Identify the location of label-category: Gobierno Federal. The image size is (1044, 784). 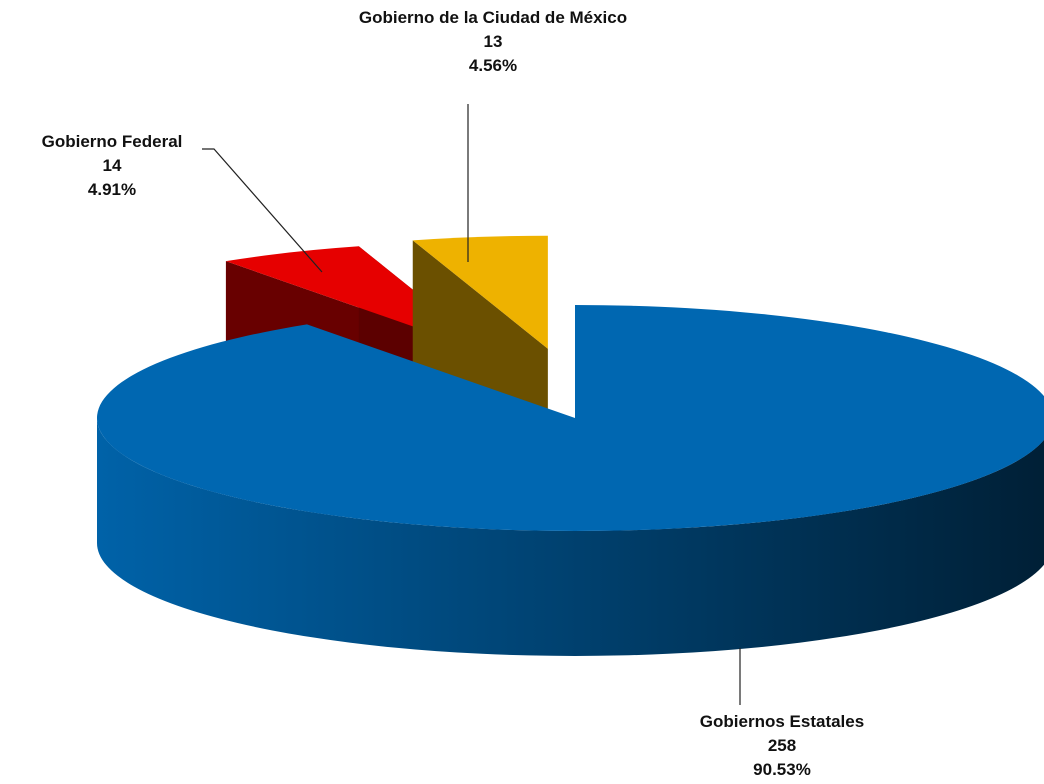
(112, 141).